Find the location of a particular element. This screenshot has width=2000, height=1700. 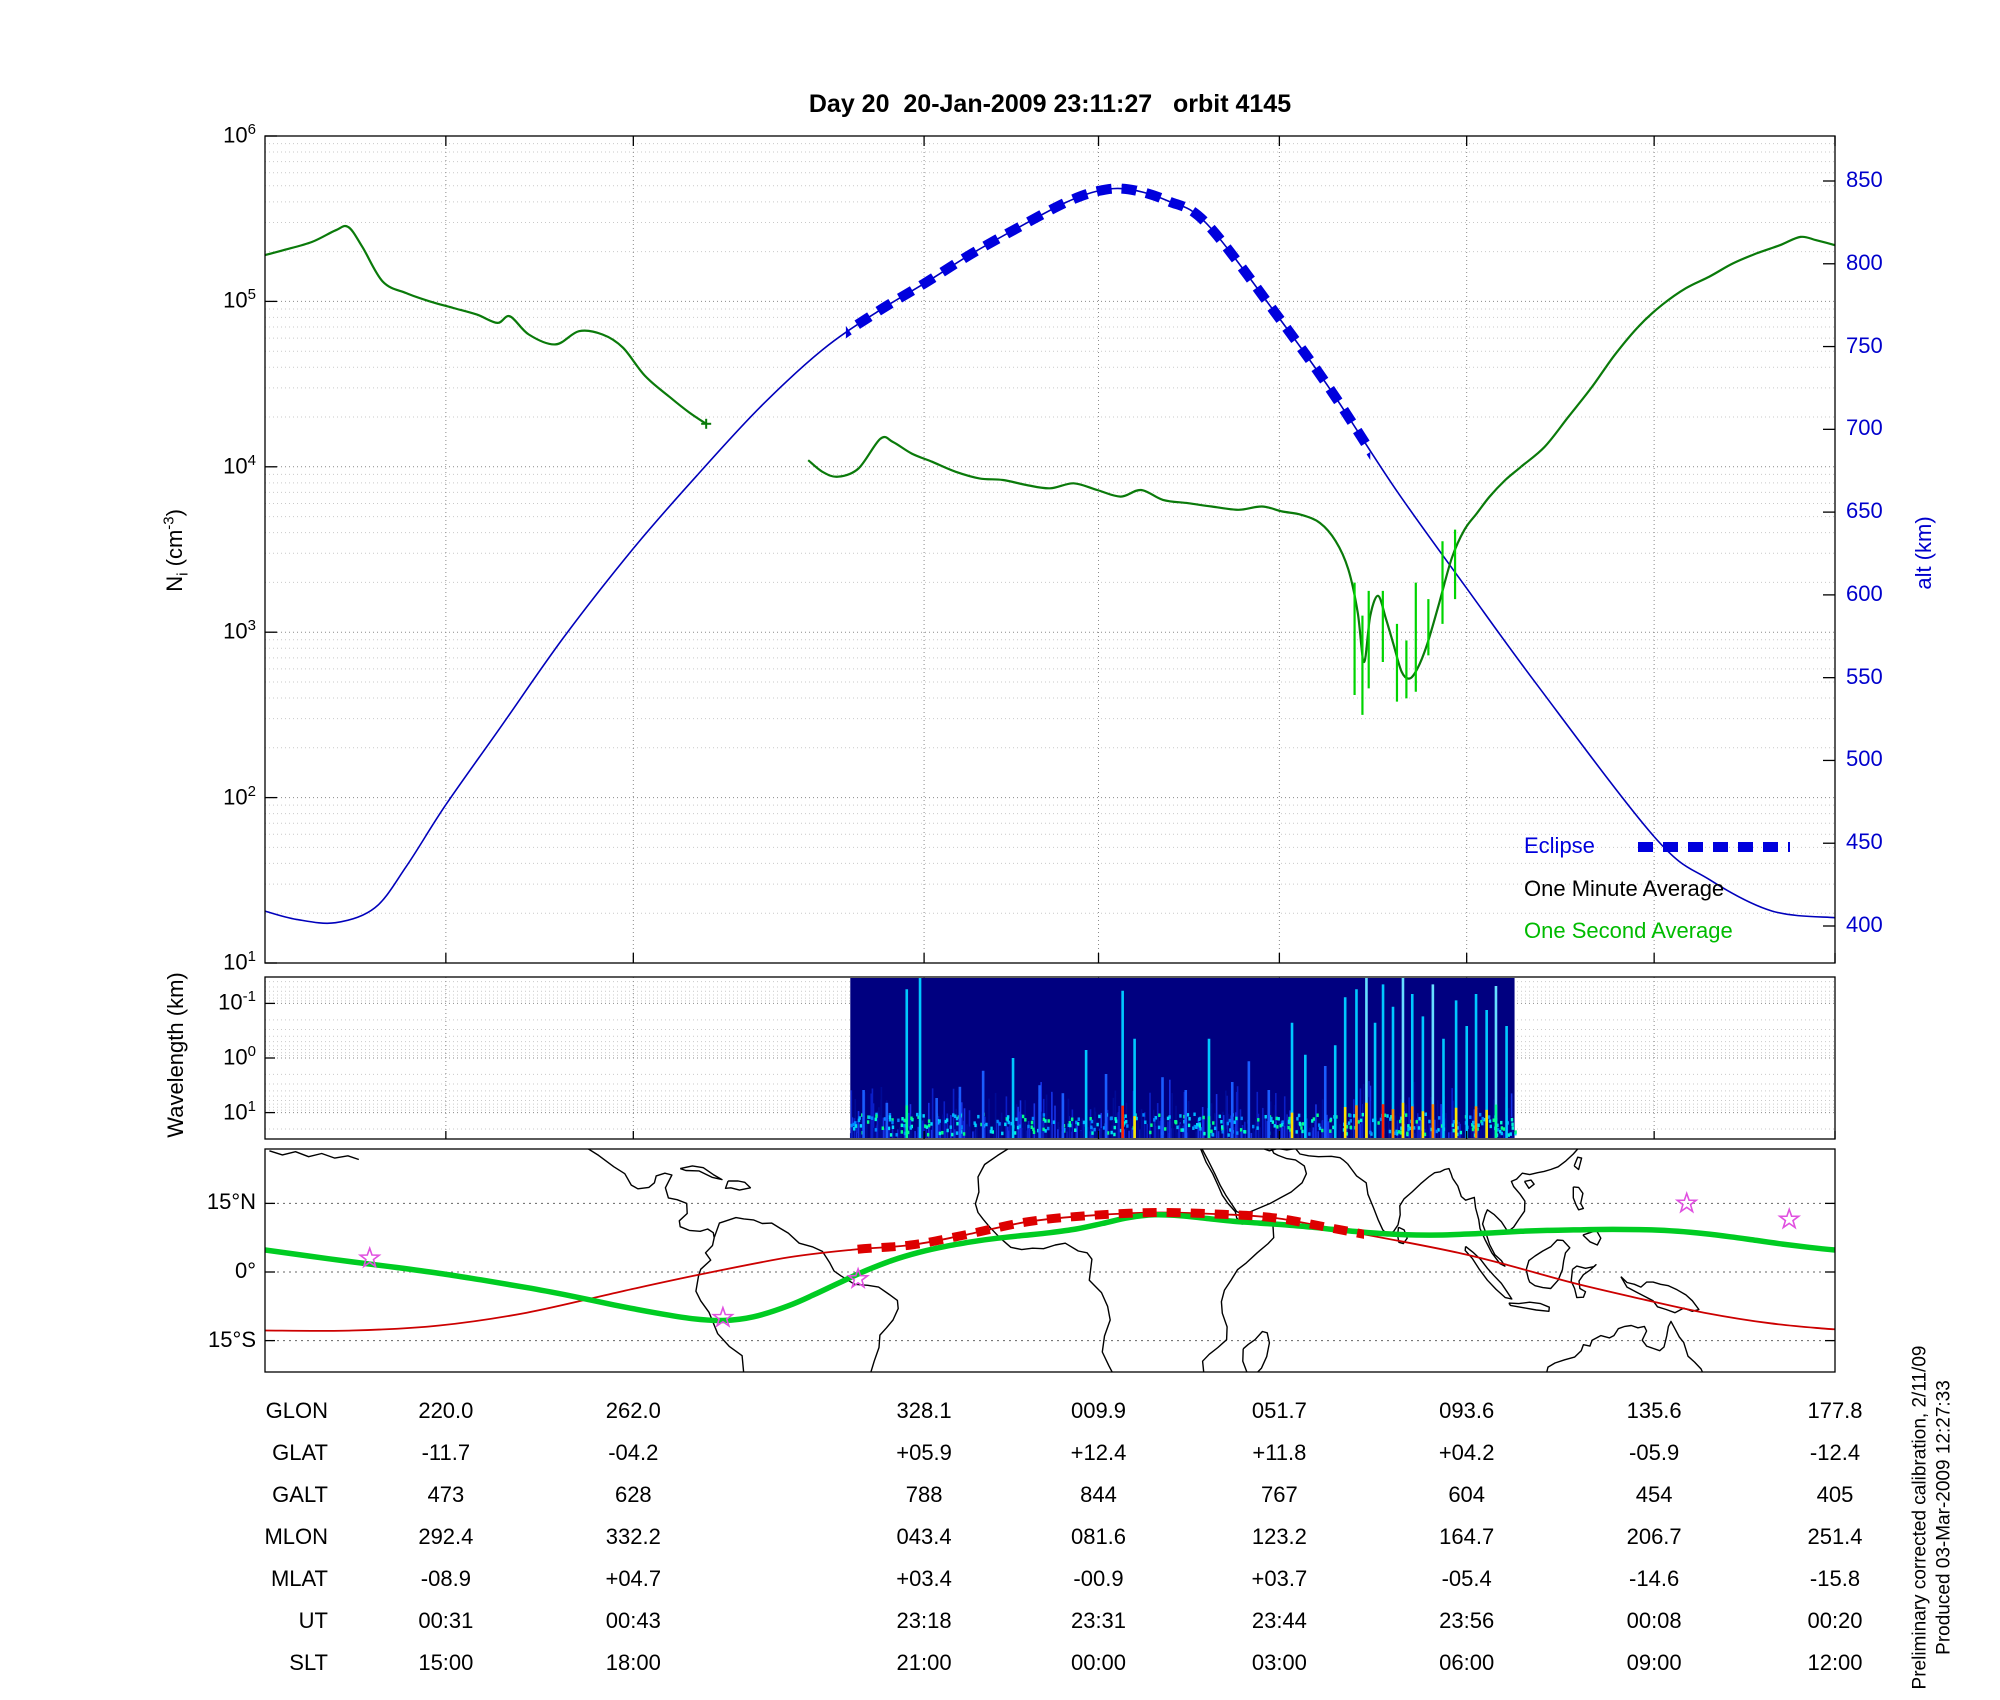

table-cell-GLON-4: 051.7 is located at coordinates (1279, 1410).